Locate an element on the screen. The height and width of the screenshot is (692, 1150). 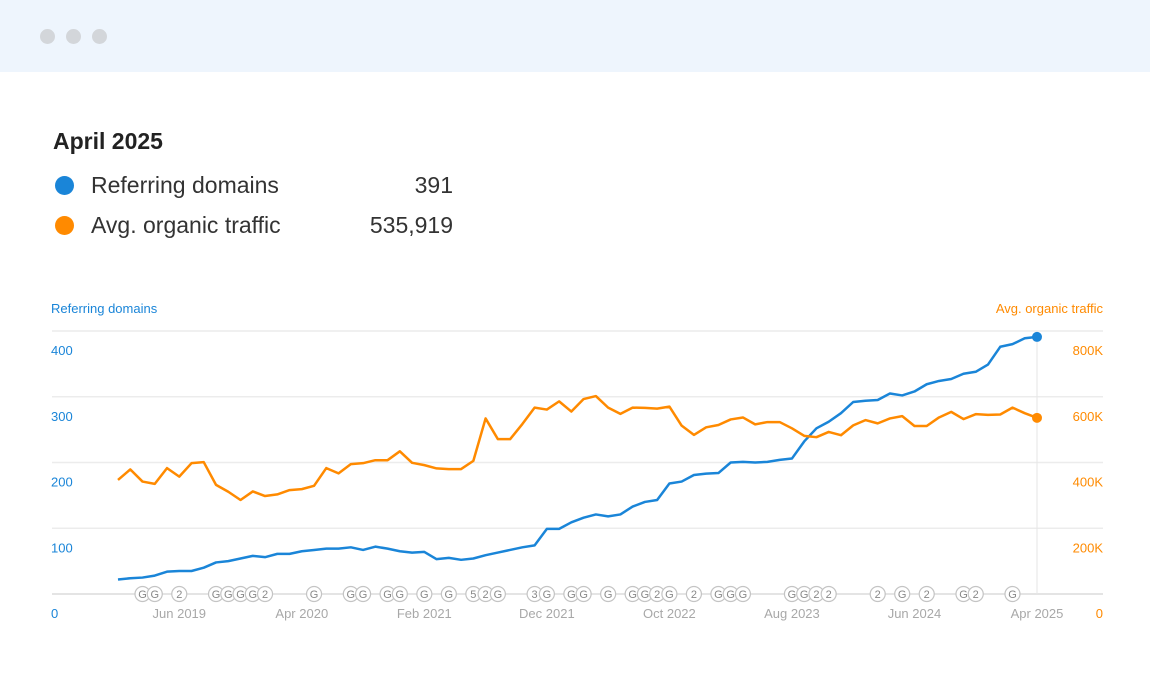
summary-title: April 2025 is located at coordinates (108, 141).